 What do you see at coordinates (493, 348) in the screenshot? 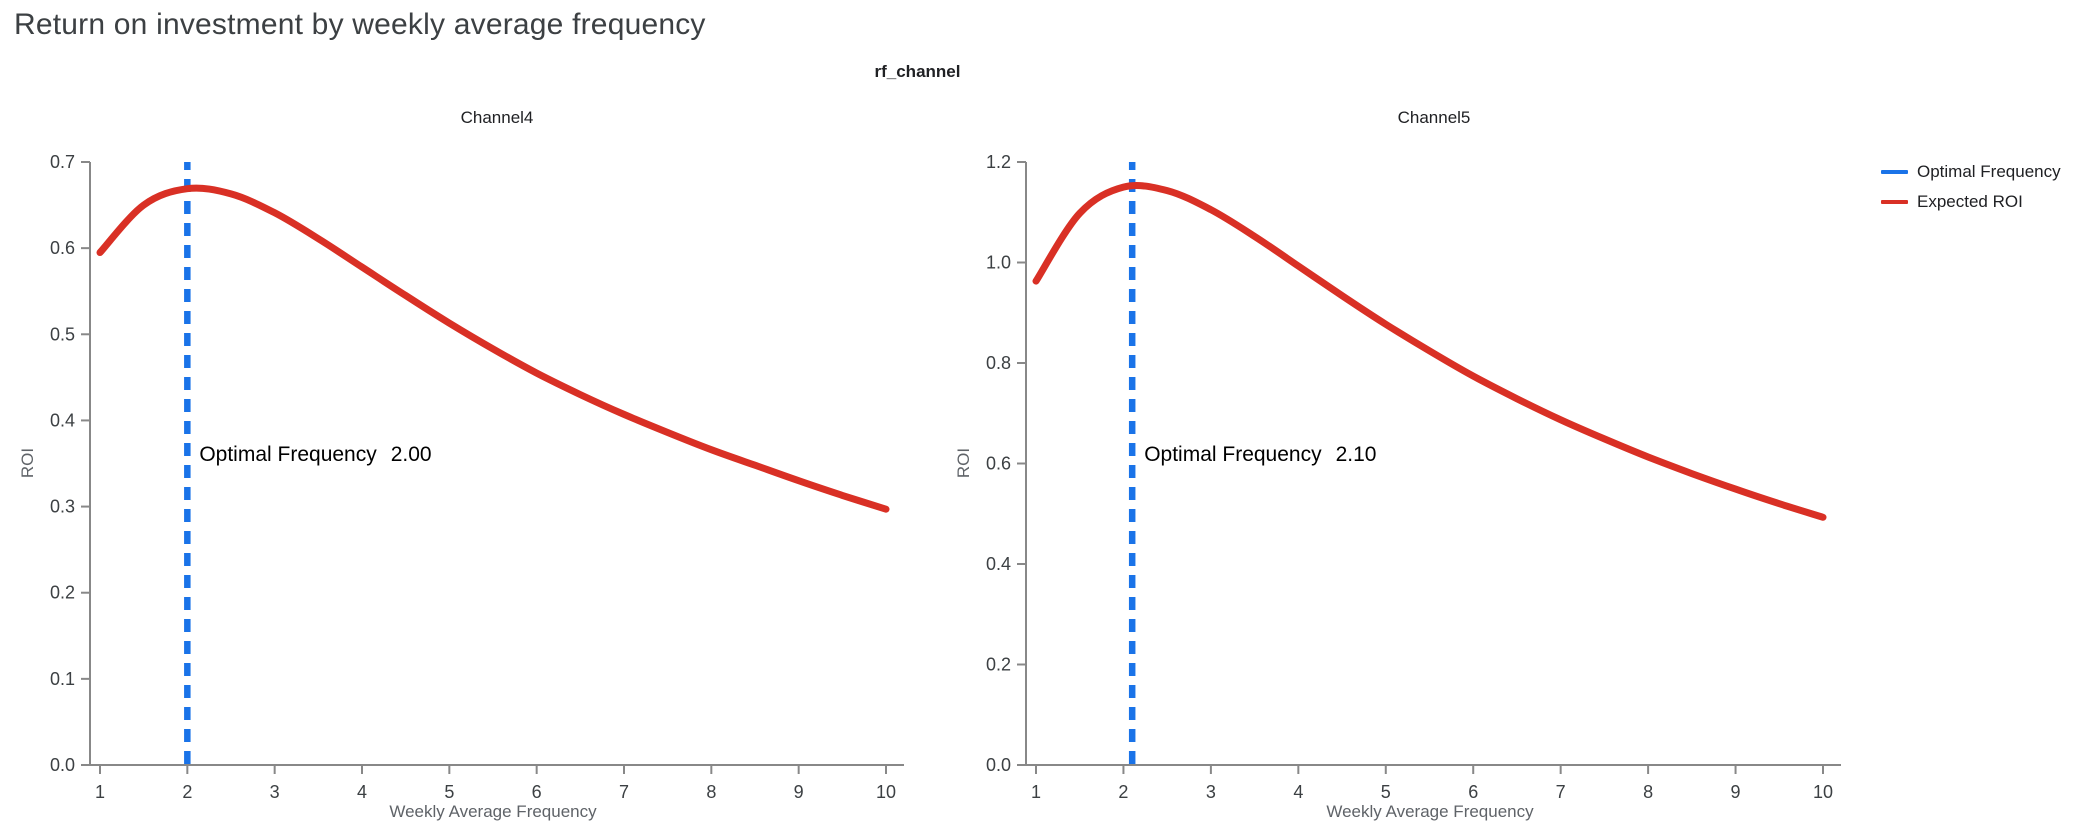
I see `expected-roi-curve` at bounding box center [493, 348].